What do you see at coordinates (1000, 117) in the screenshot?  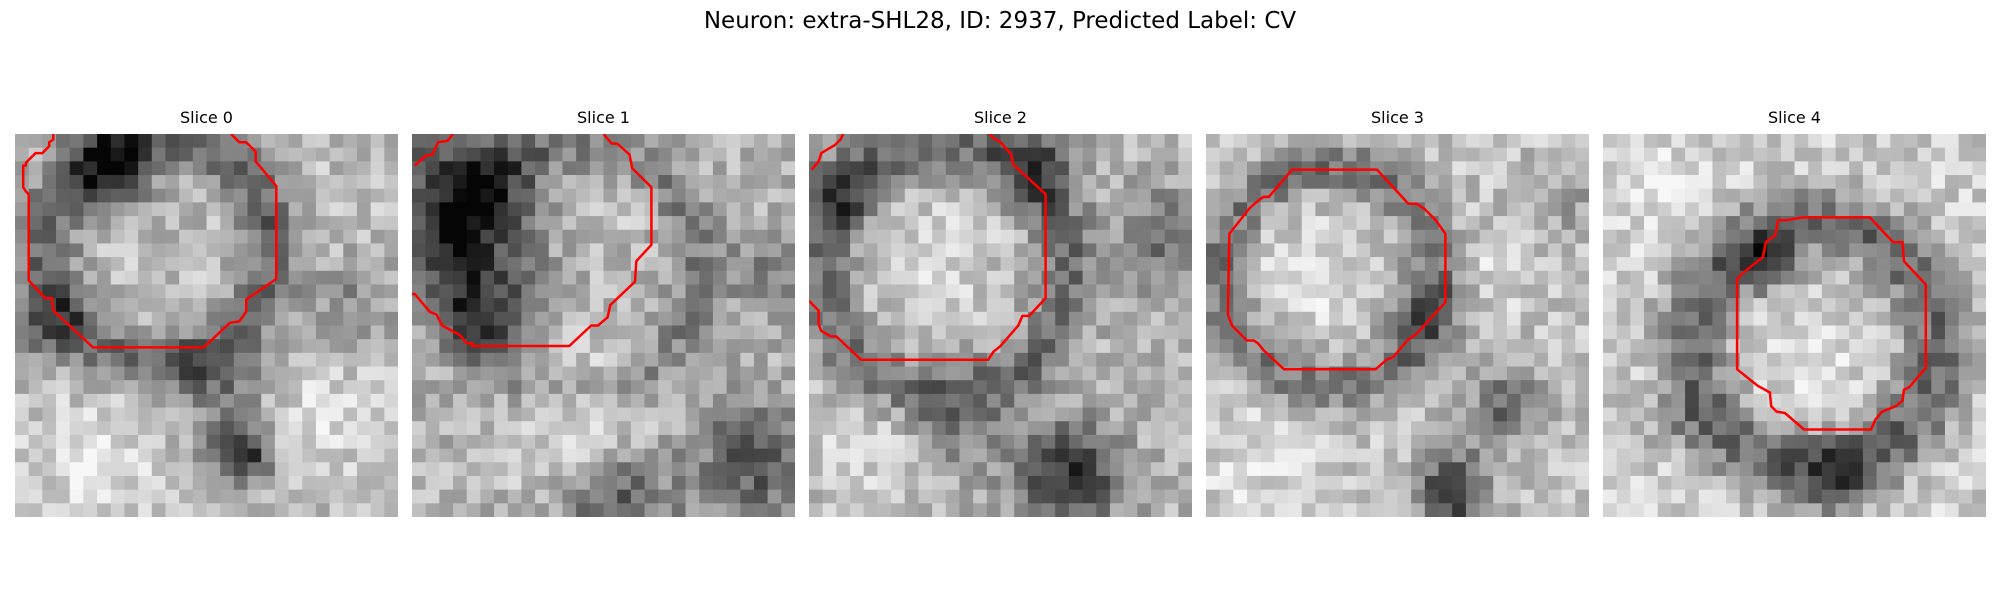 I see `slice-title: Slice 2` at bounding box center [1000, 117].